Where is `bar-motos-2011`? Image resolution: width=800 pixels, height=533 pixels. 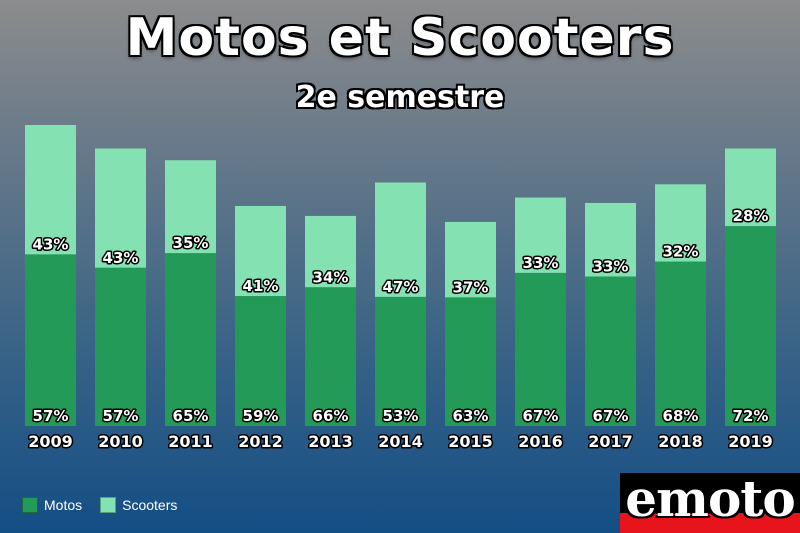
bar-motos-2011 is located at coordinates (190, 339).